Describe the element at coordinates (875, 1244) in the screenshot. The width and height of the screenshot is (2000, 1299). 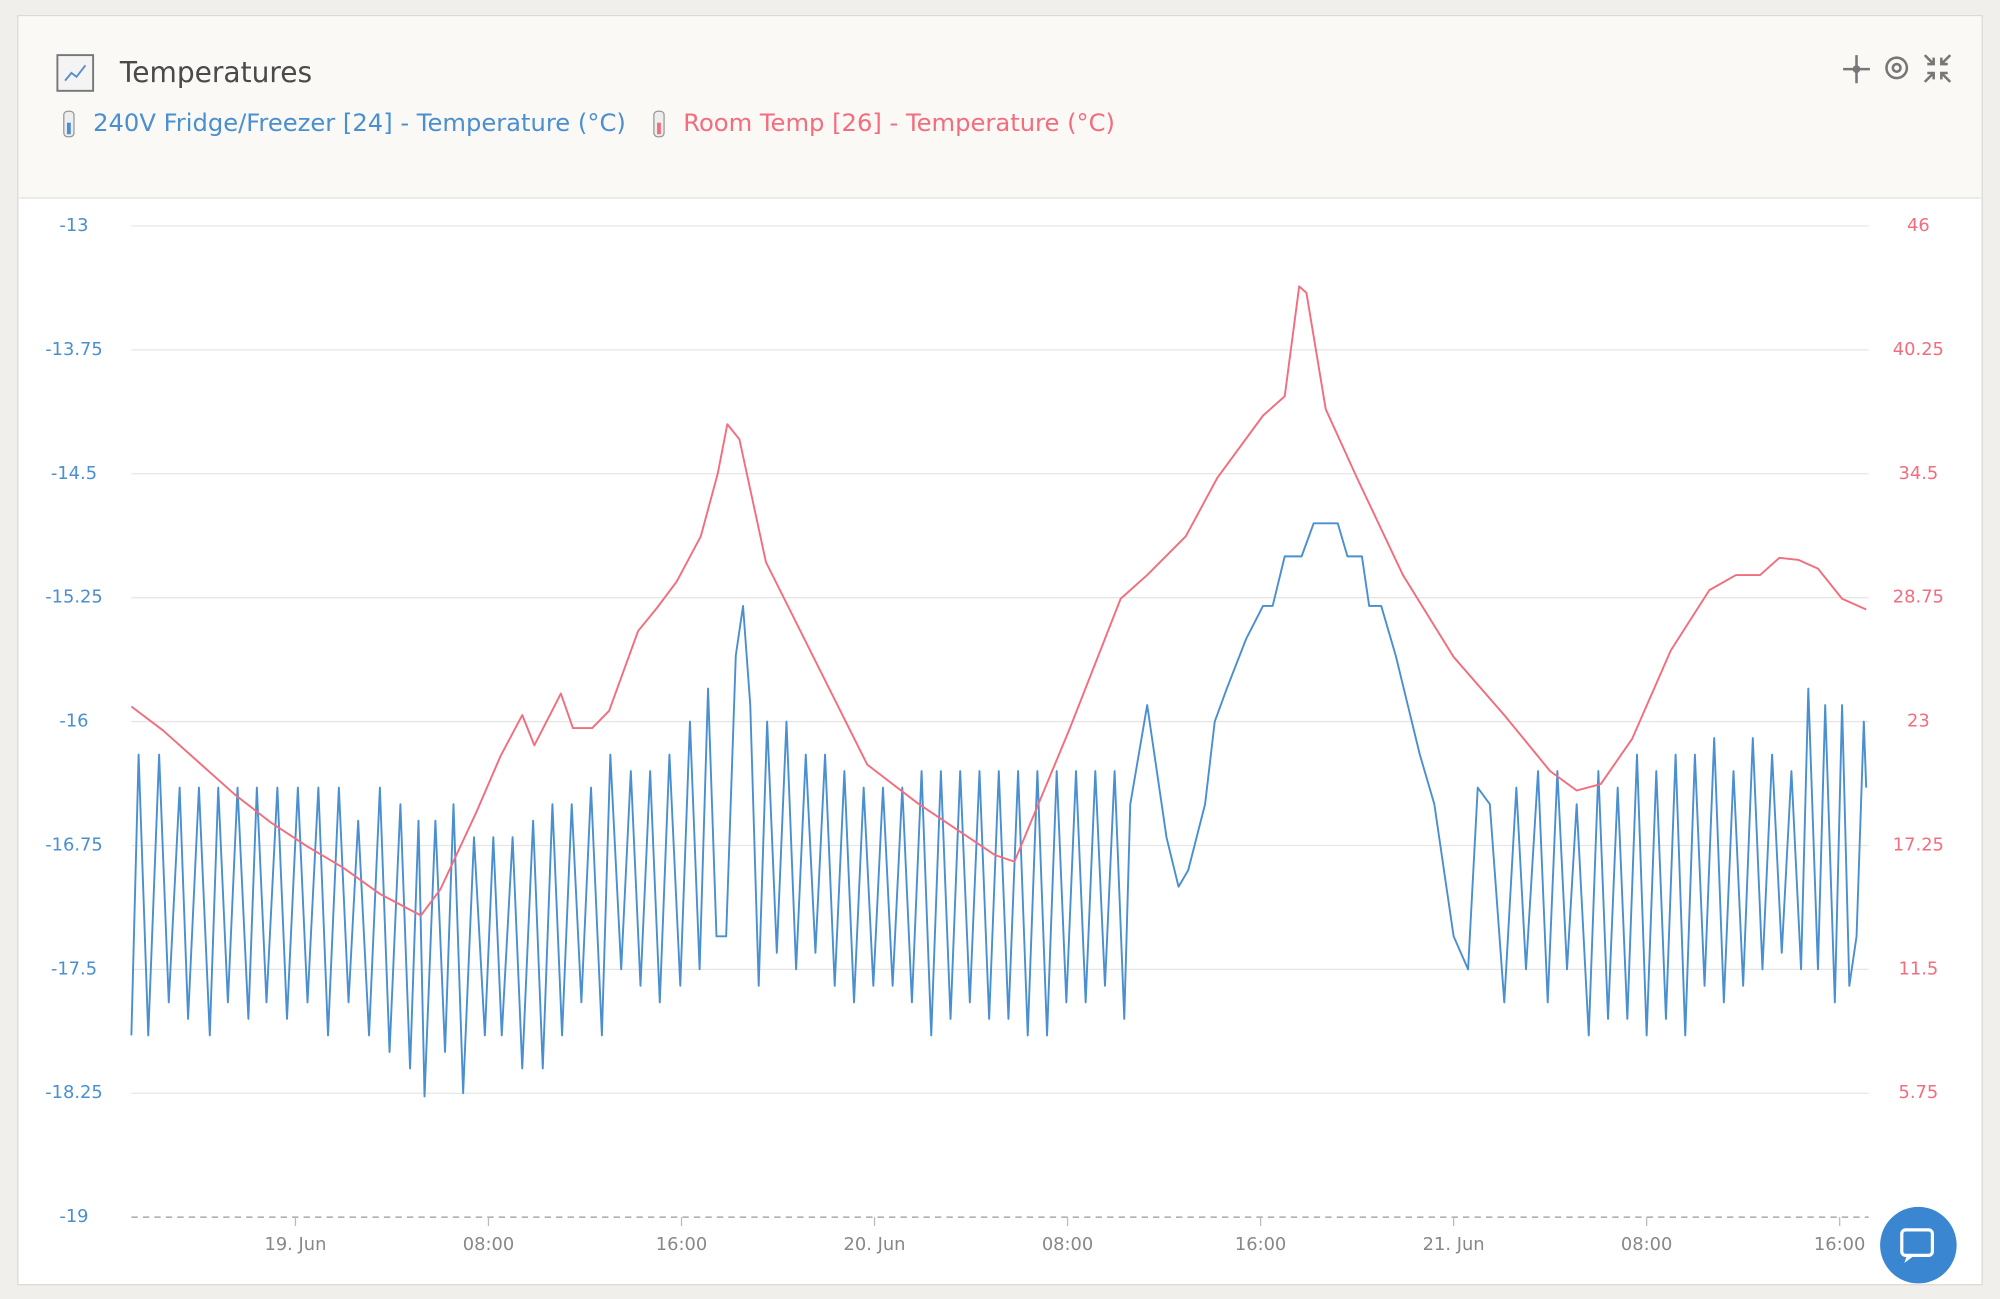
I see `x-tick-label: 20. Jun` at that location.